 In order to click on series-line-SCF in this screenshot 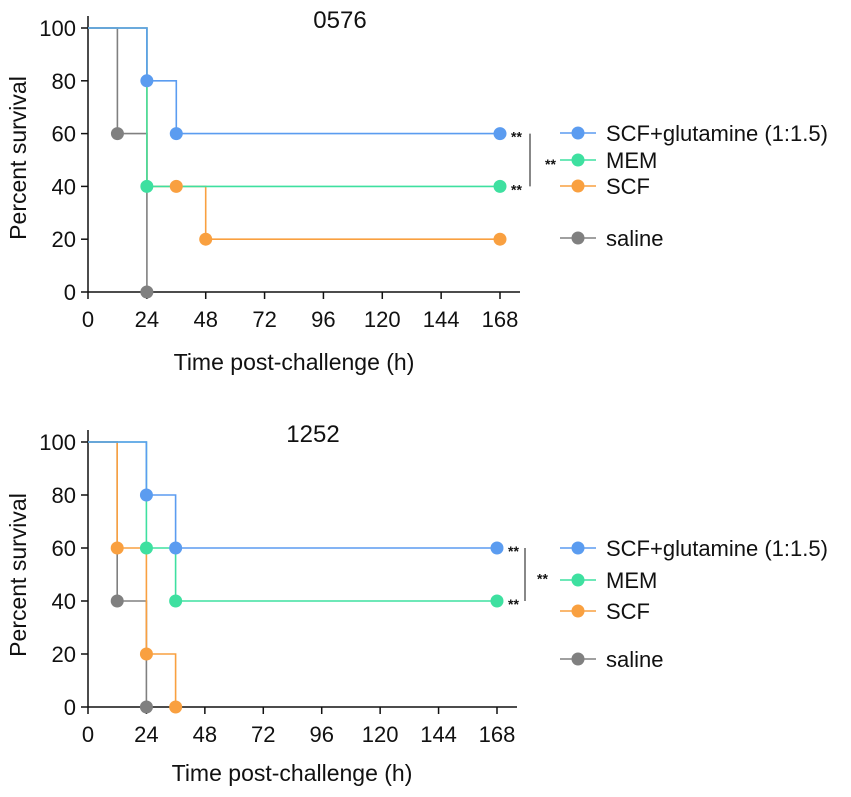, I will do `click(132, 574)`.